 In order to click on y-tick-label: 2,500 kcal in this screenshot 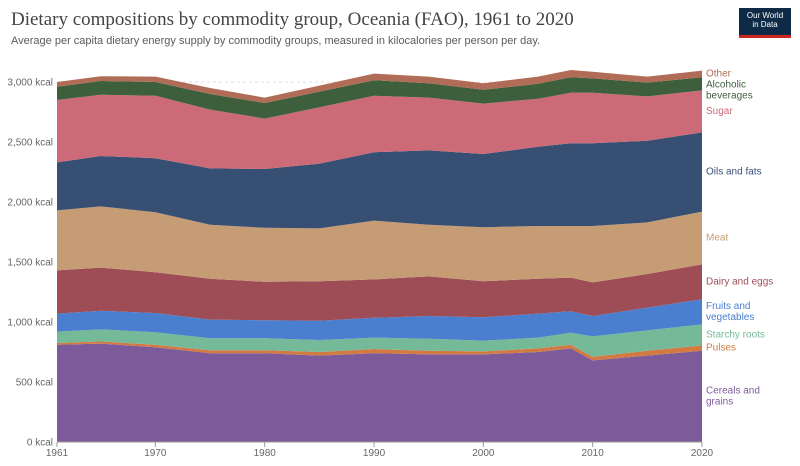, I will do `click(30, 143)`.